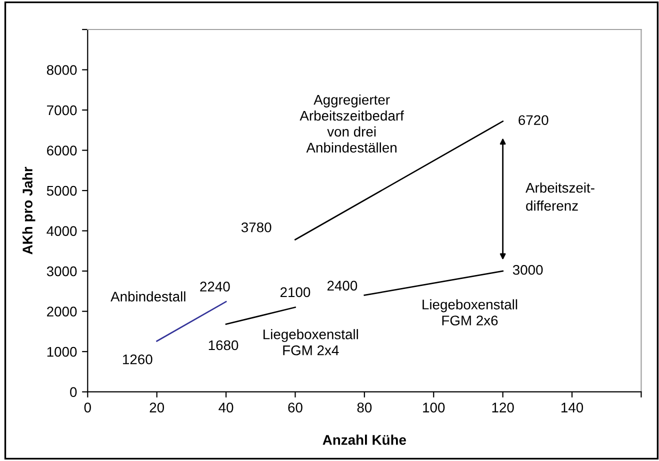 The height and width of the screenshot is (461, 659). I want to click on y-tick-label: 4000, so click(61, 231).